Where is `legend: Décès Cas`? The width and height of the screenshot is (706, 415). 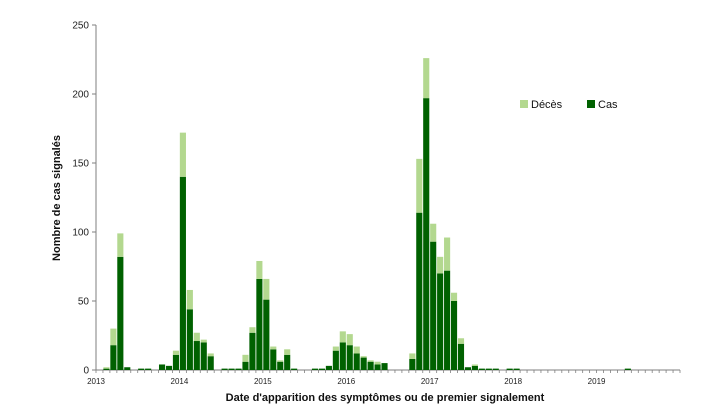
legend: Décès Cas is located at coordinates (569, 105).